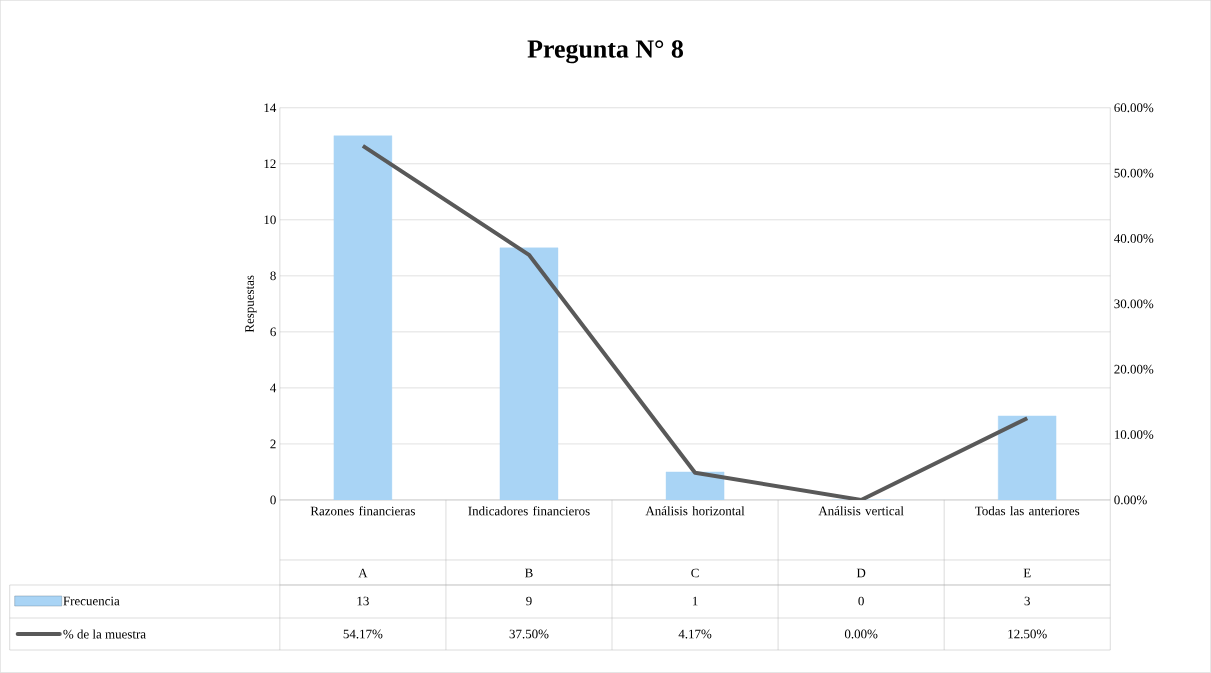  Describe the element at coordinates (1027, 601) in the screenshot. I see `data-label: 3` at that location.